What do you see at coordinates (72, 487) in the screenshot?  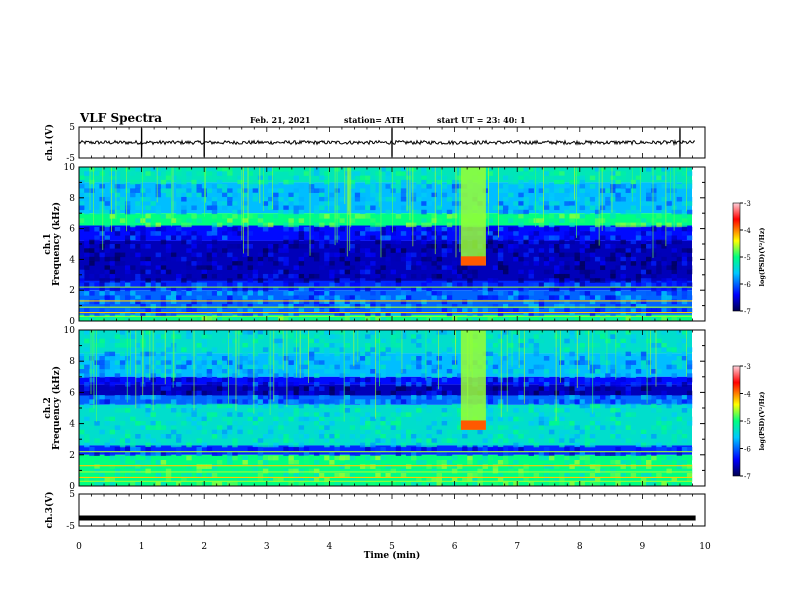 I see `y-tick-label: 0` at bounding box center [72, 487].